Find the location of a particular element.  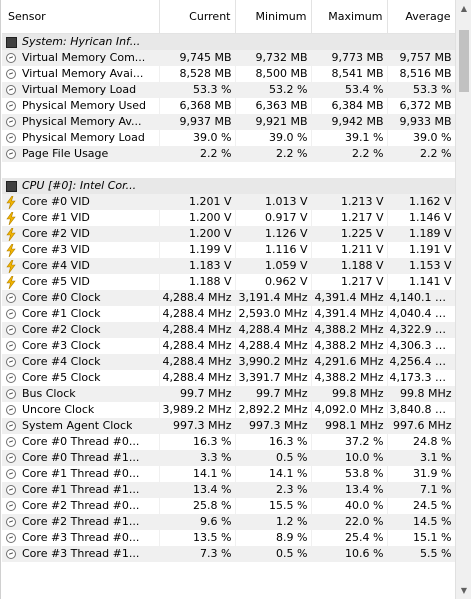

sensor-name-cell: Core #2 Clock is located at coordinates (81, 330).